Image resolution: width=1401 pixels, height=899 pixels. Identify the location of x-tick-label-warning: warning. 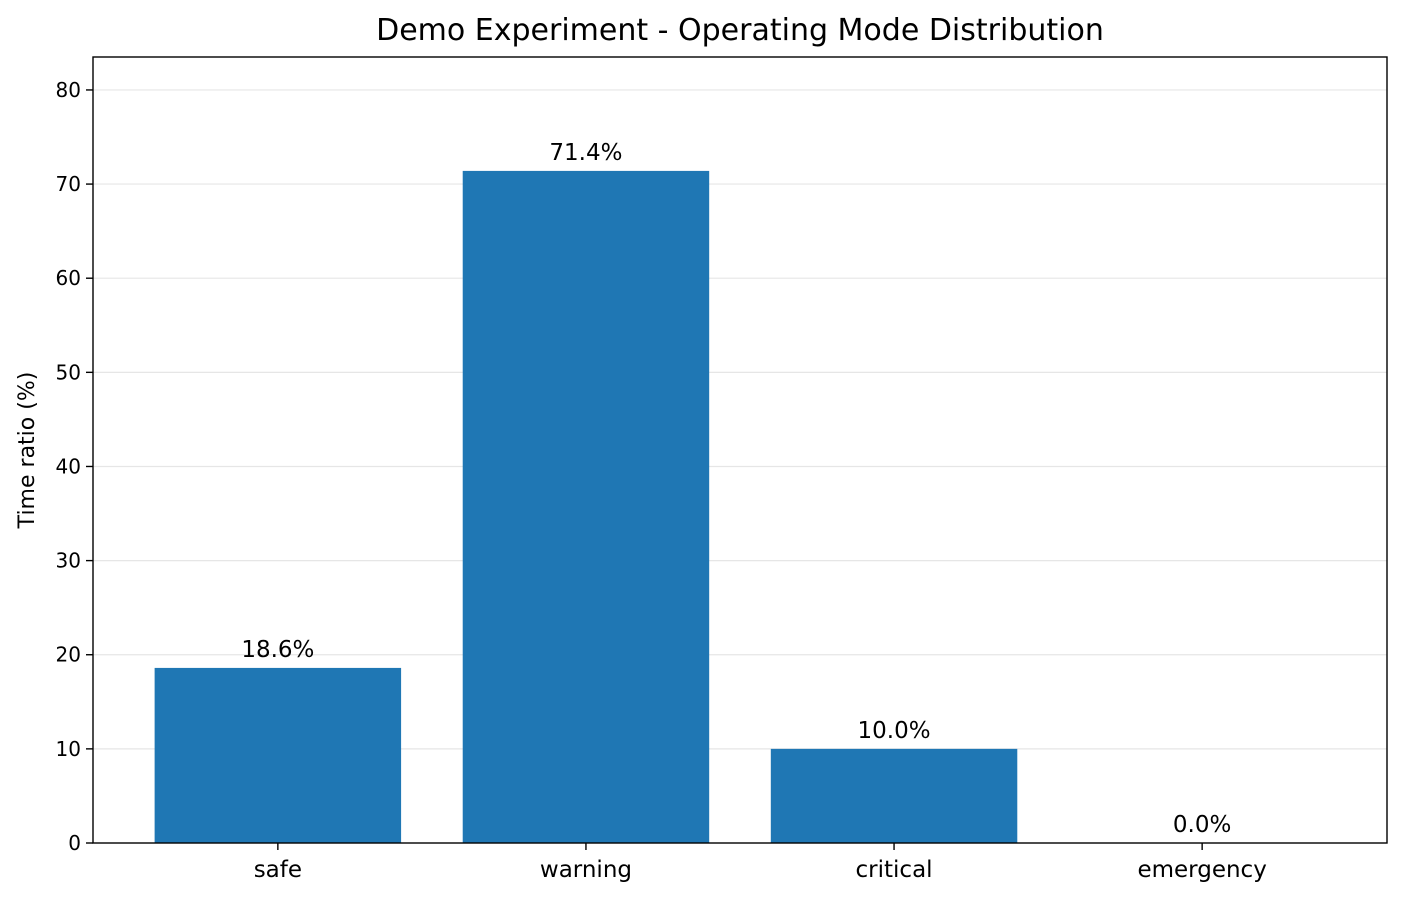
(586, 870).